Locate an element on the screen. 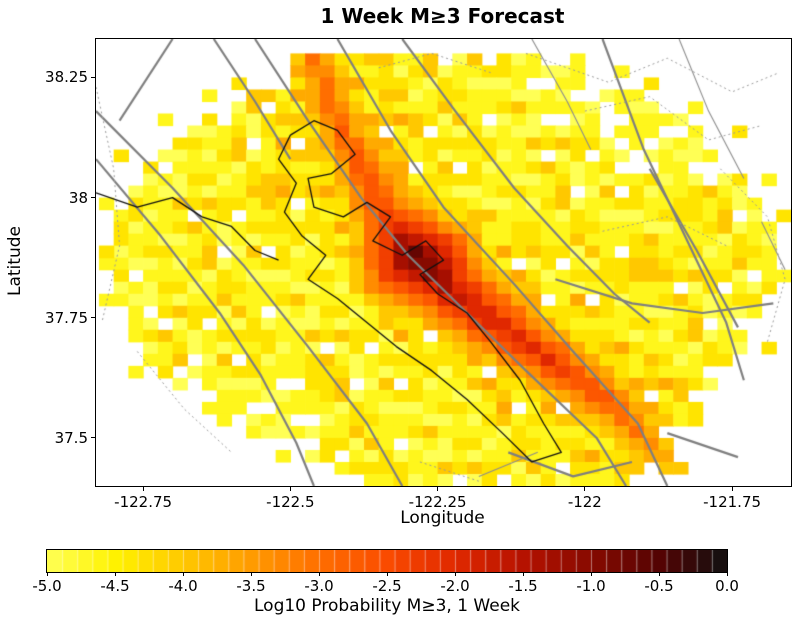 The height and width of the screenshot is (631, 800). x-axis-label: Longitude is located at coordinates (442, 518).